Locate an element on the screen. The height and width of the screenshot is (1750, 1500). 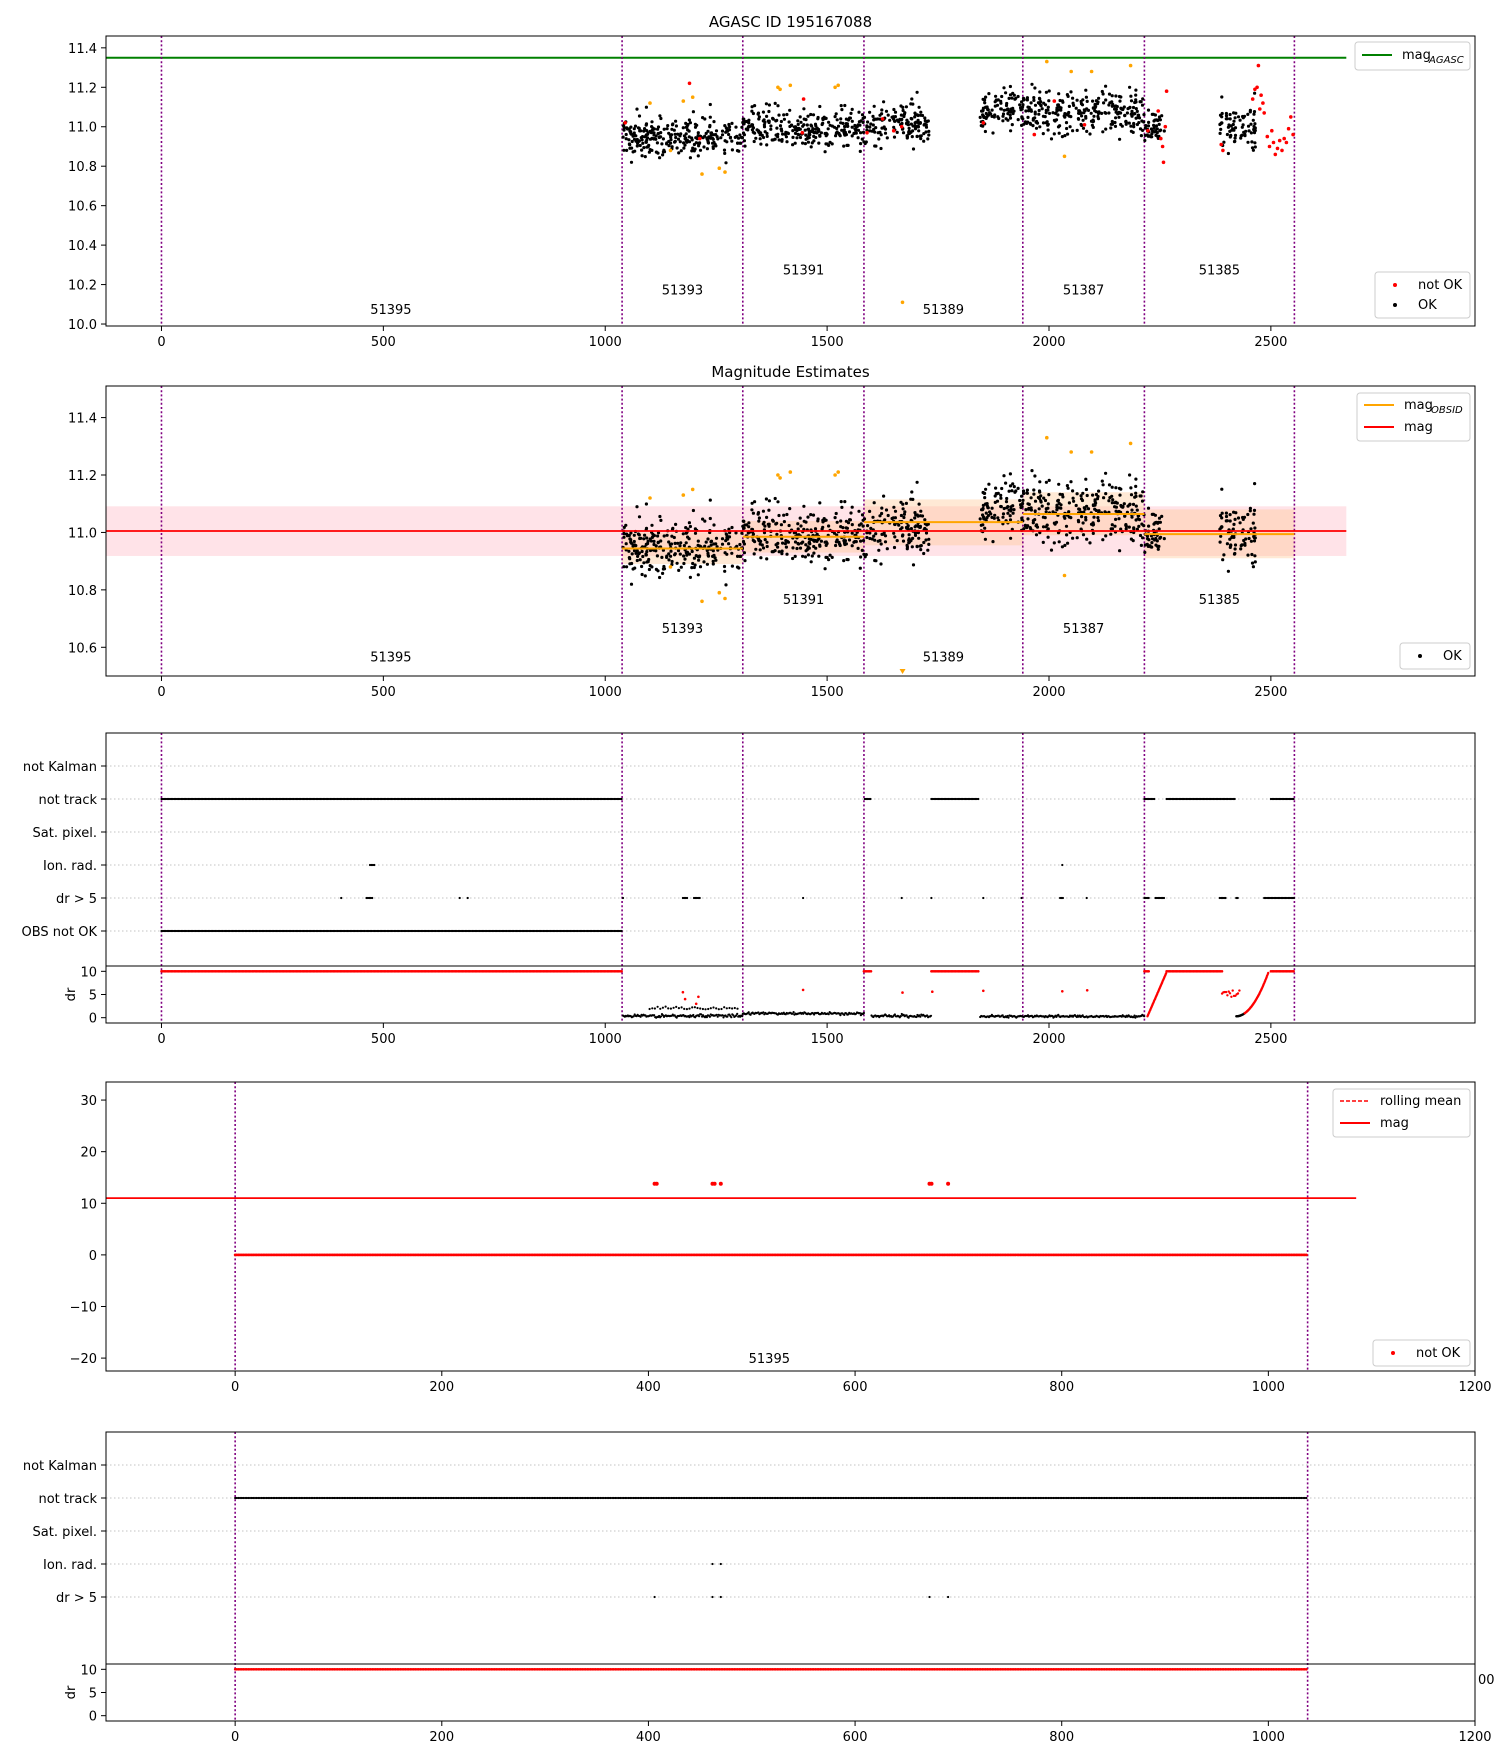
ok-extra-offscale-marker is located at coordinates (902, 671).